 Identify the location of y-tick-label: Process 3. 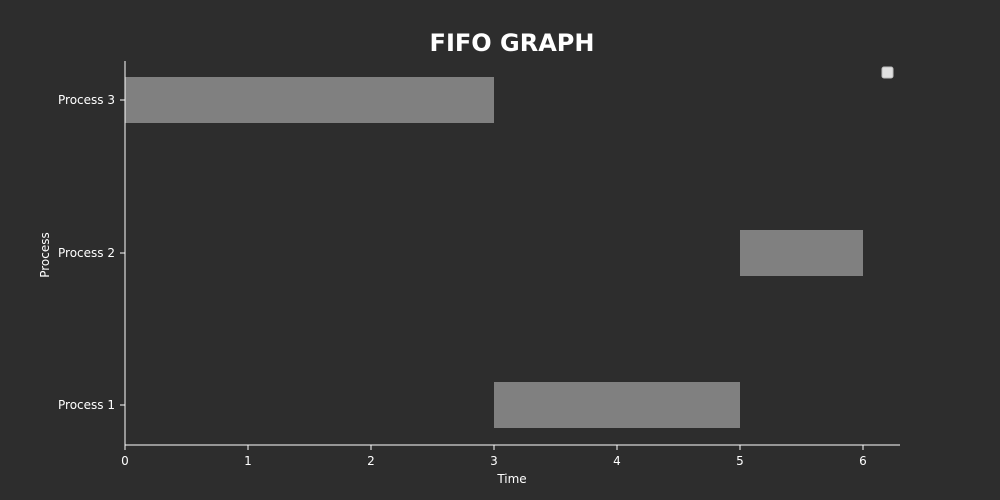
(86, 100).